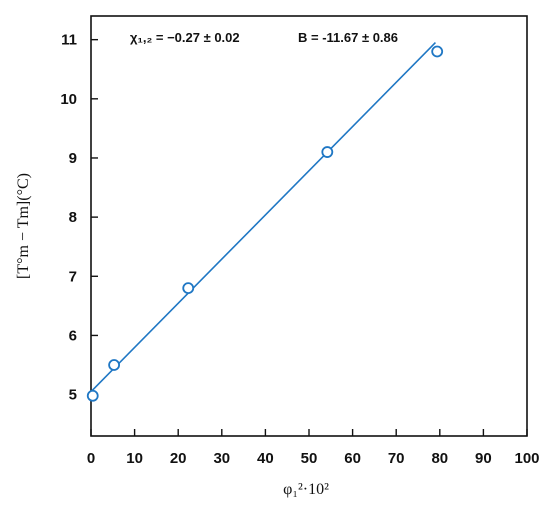 The width and height of the screenshot is (550, 506). What do you see at coordinates (73, 335) in the screenshot?
I see `y-tick-label: 6` at bounding box center [73, 335].